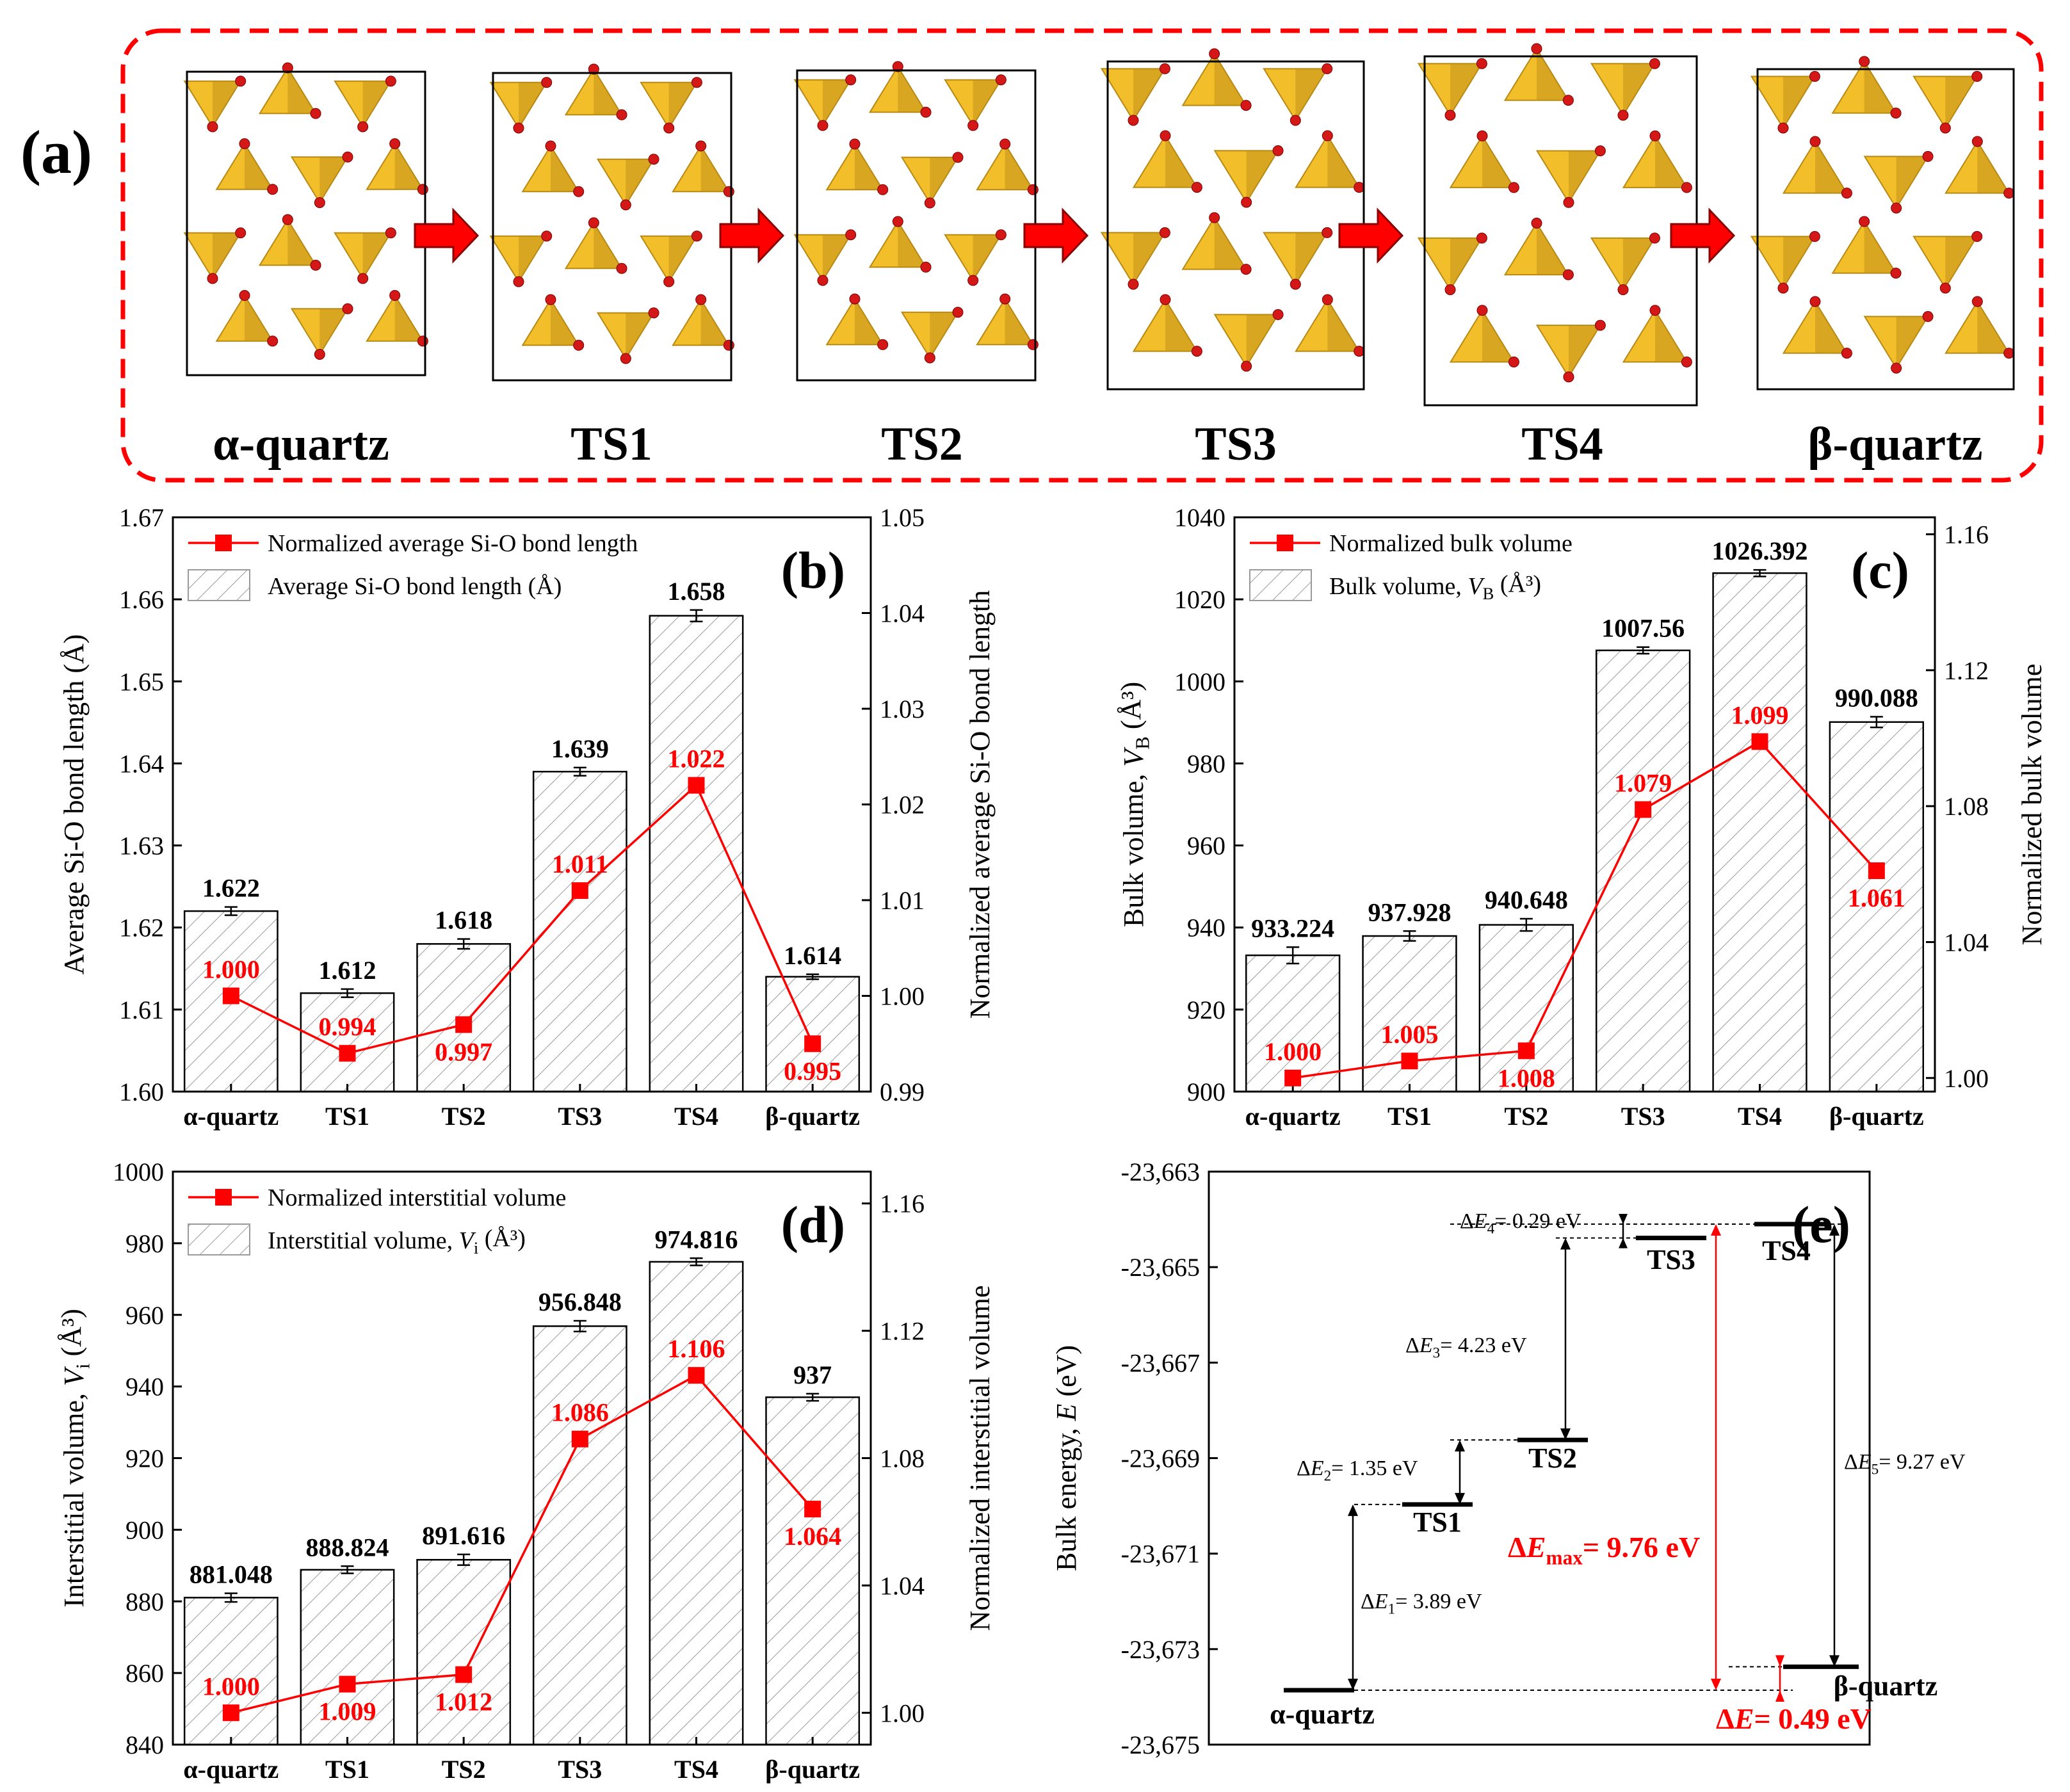 This screenshot has width=2070, height=1792. I want to click on arrow-dE1-head, so click(1353, 1510).